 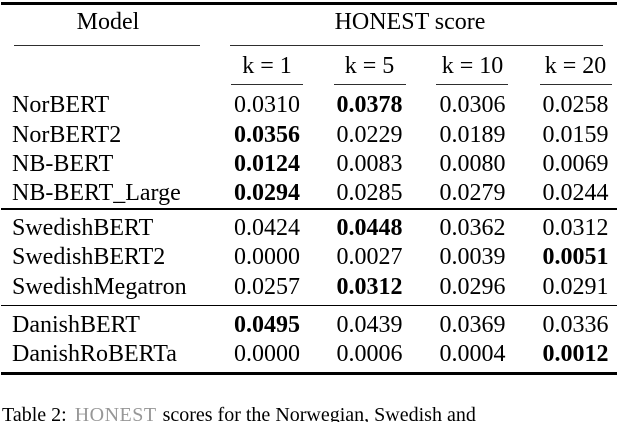 I want to click on score-cell: 0.0080, so click(x=472, y=163).